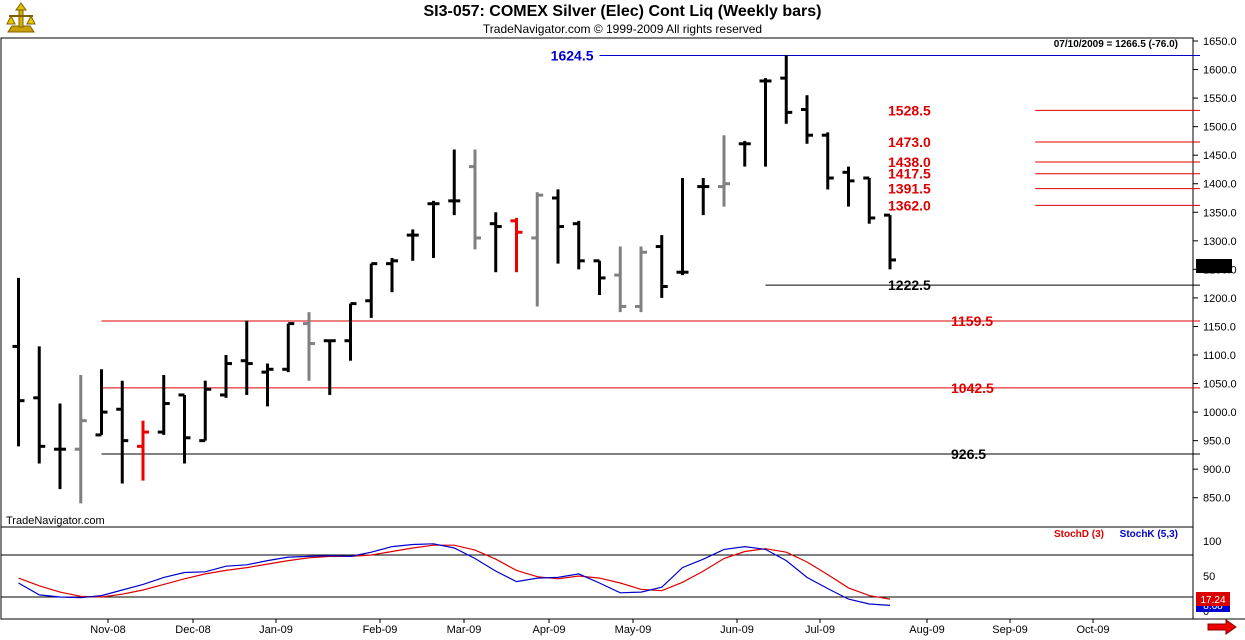  I want to click on y-tick-label: 850.0, so click(1217, 499).